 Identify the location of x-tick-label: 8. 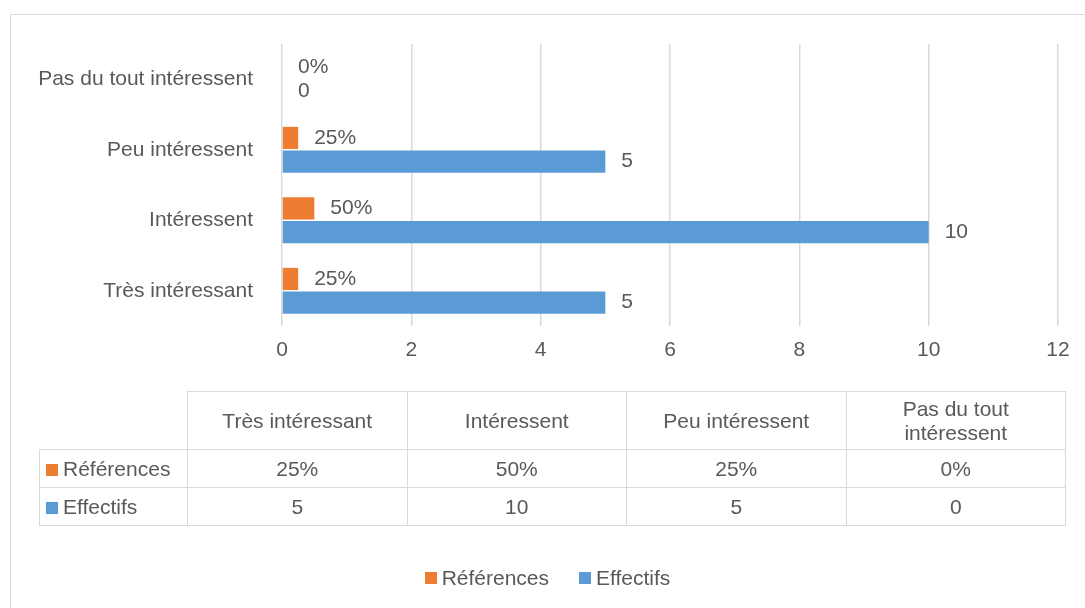
(799, 349).